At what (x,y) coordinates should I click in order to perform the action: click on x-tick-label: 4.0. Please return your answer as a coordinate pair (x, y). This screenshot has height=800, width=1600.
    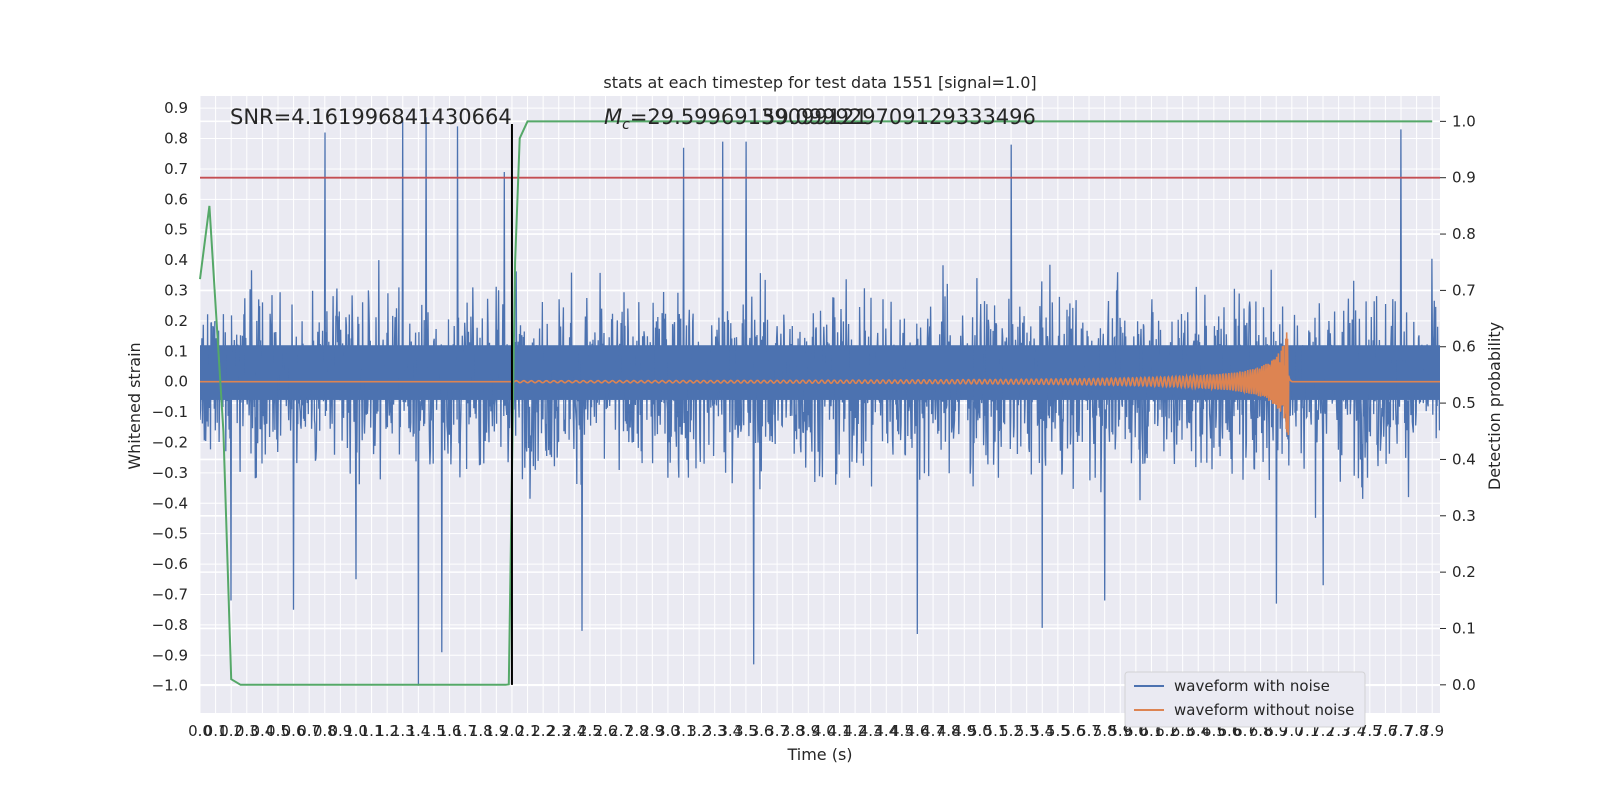
    Looking at the image, I should click on (824, 731).